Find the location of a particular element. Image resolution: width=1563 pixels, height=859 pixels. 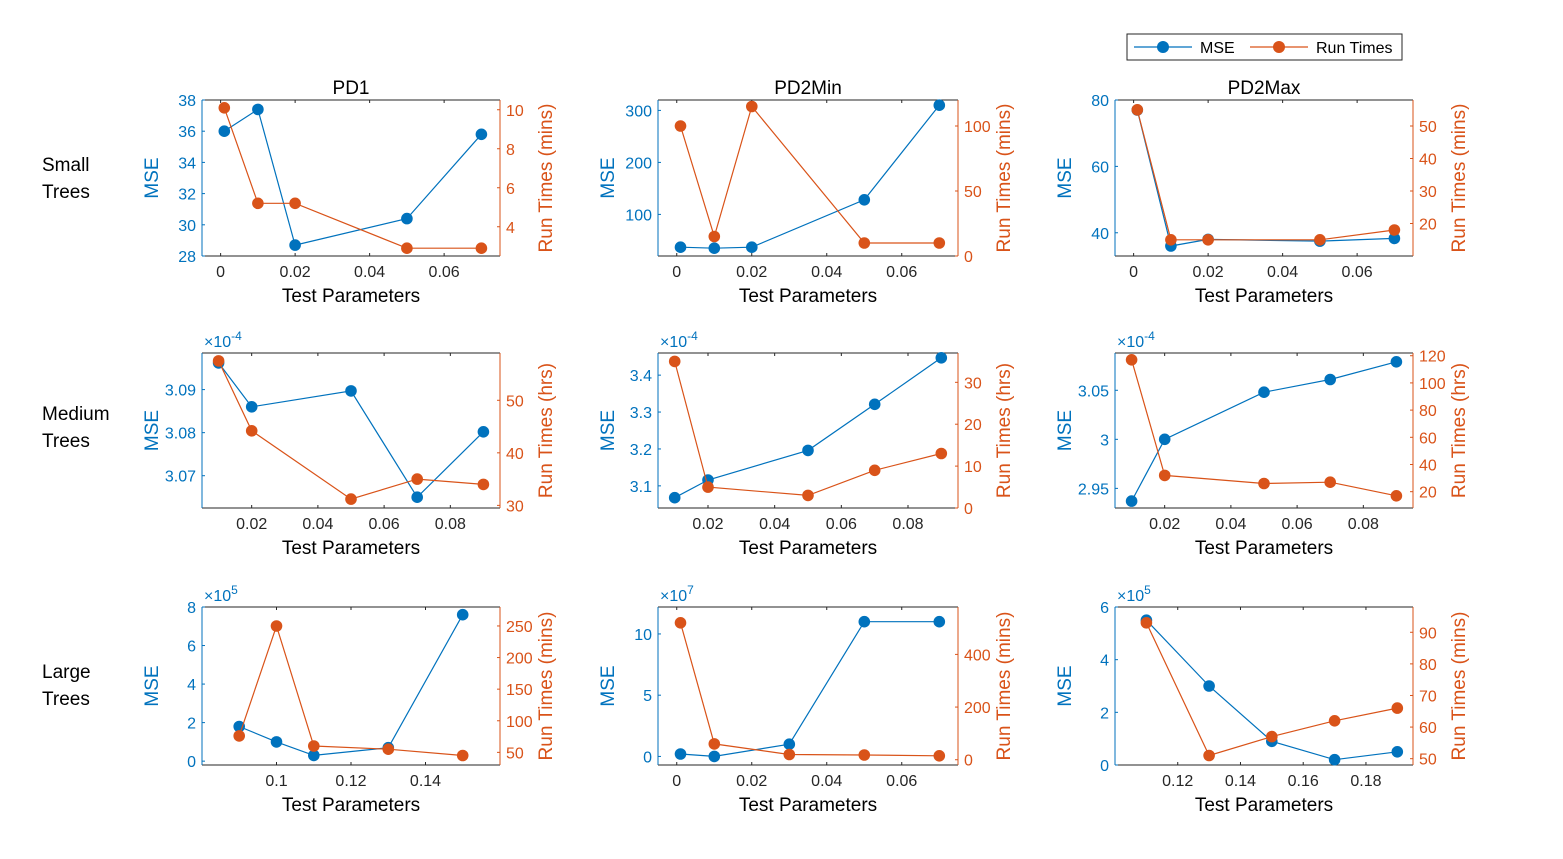

row-label-medium-trees: Medium Trees is located at coordinates (76, 428).